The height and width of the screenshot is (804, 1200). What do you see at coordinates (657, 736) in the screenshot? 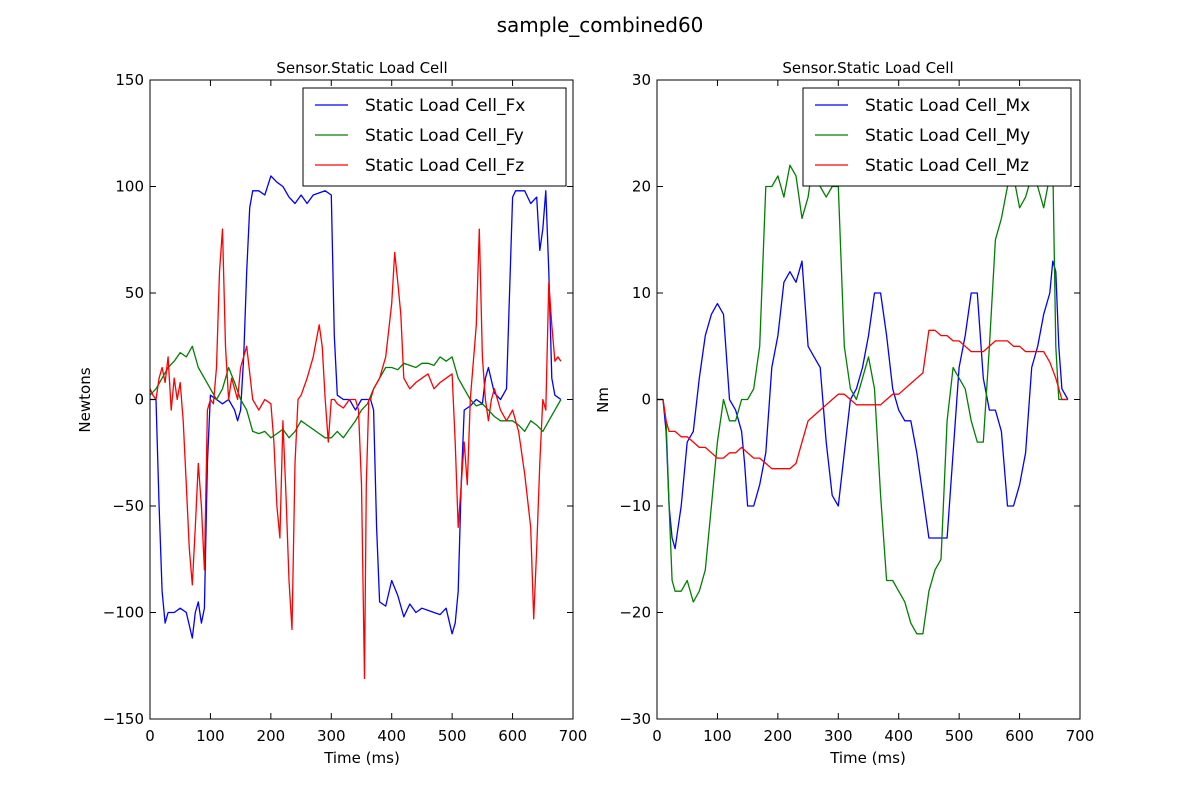
I see `right-xtick-label: 0` at bounding box center [657, 736].